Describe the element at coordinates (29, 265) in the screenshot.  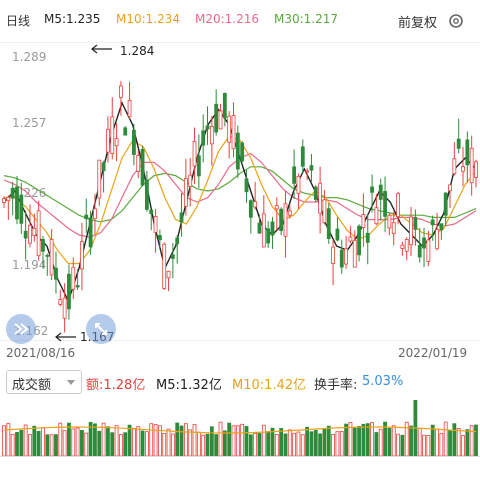
I see `price-tick: 1.194` at that location.